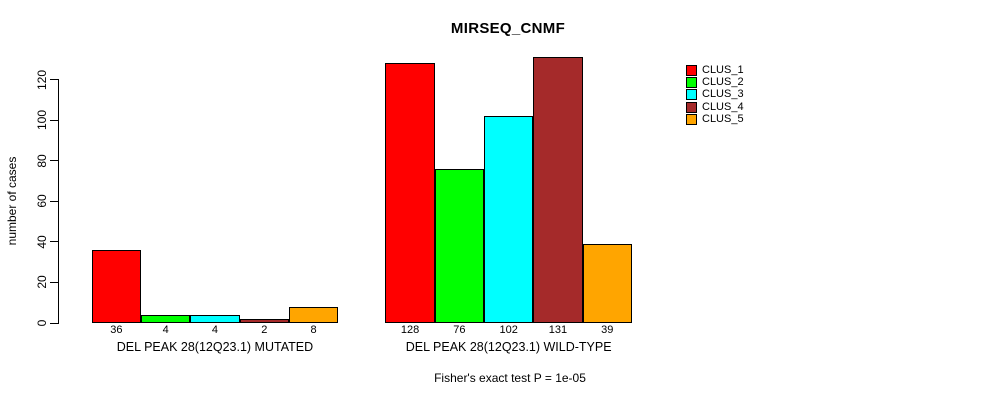 This screenshot has height=400, width=990. What do you see at coordinates (116, 330) in the screenshot?
I see `bar-value-label: 36` at bounding box center [116, 330].